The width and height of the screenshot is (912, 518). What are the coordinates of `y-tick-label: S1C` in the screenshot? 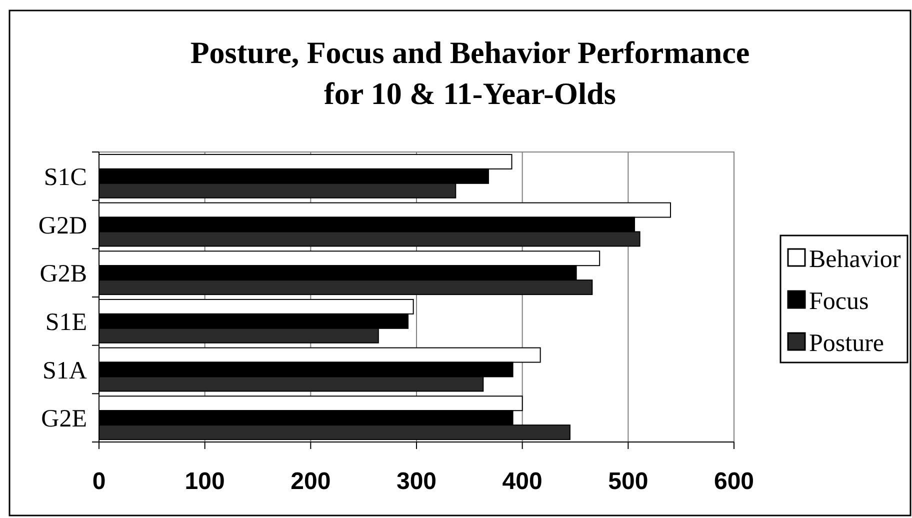 It's located at (65, 177).